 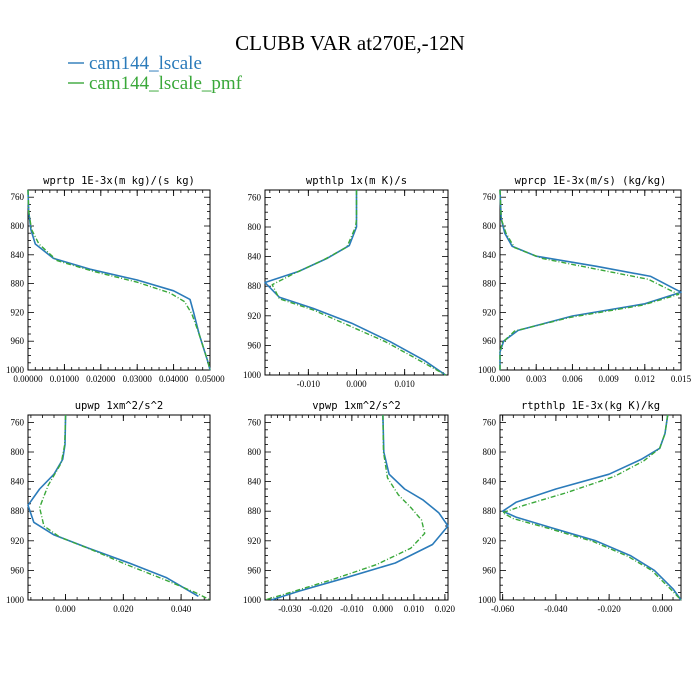 What do you see at coordinates (65, 379) in the screenshot?
I see `x-tick-label: 0.01000` at bounding box center [65, 379].